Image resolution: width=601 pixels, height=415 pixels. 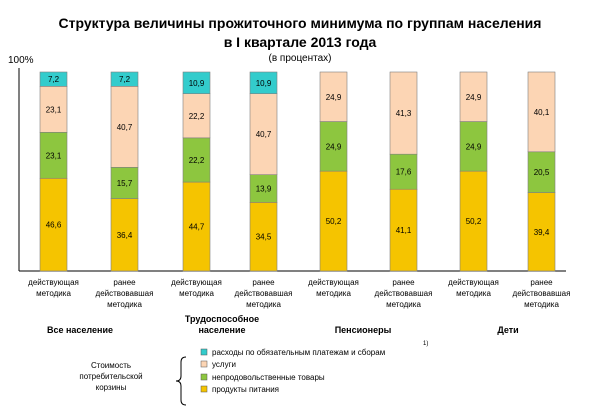 What do you see at coordinates (542, 293) in the screenshot?
I see `category-label-8: ранее действовавшая методика` at bounding box center [542, 293].